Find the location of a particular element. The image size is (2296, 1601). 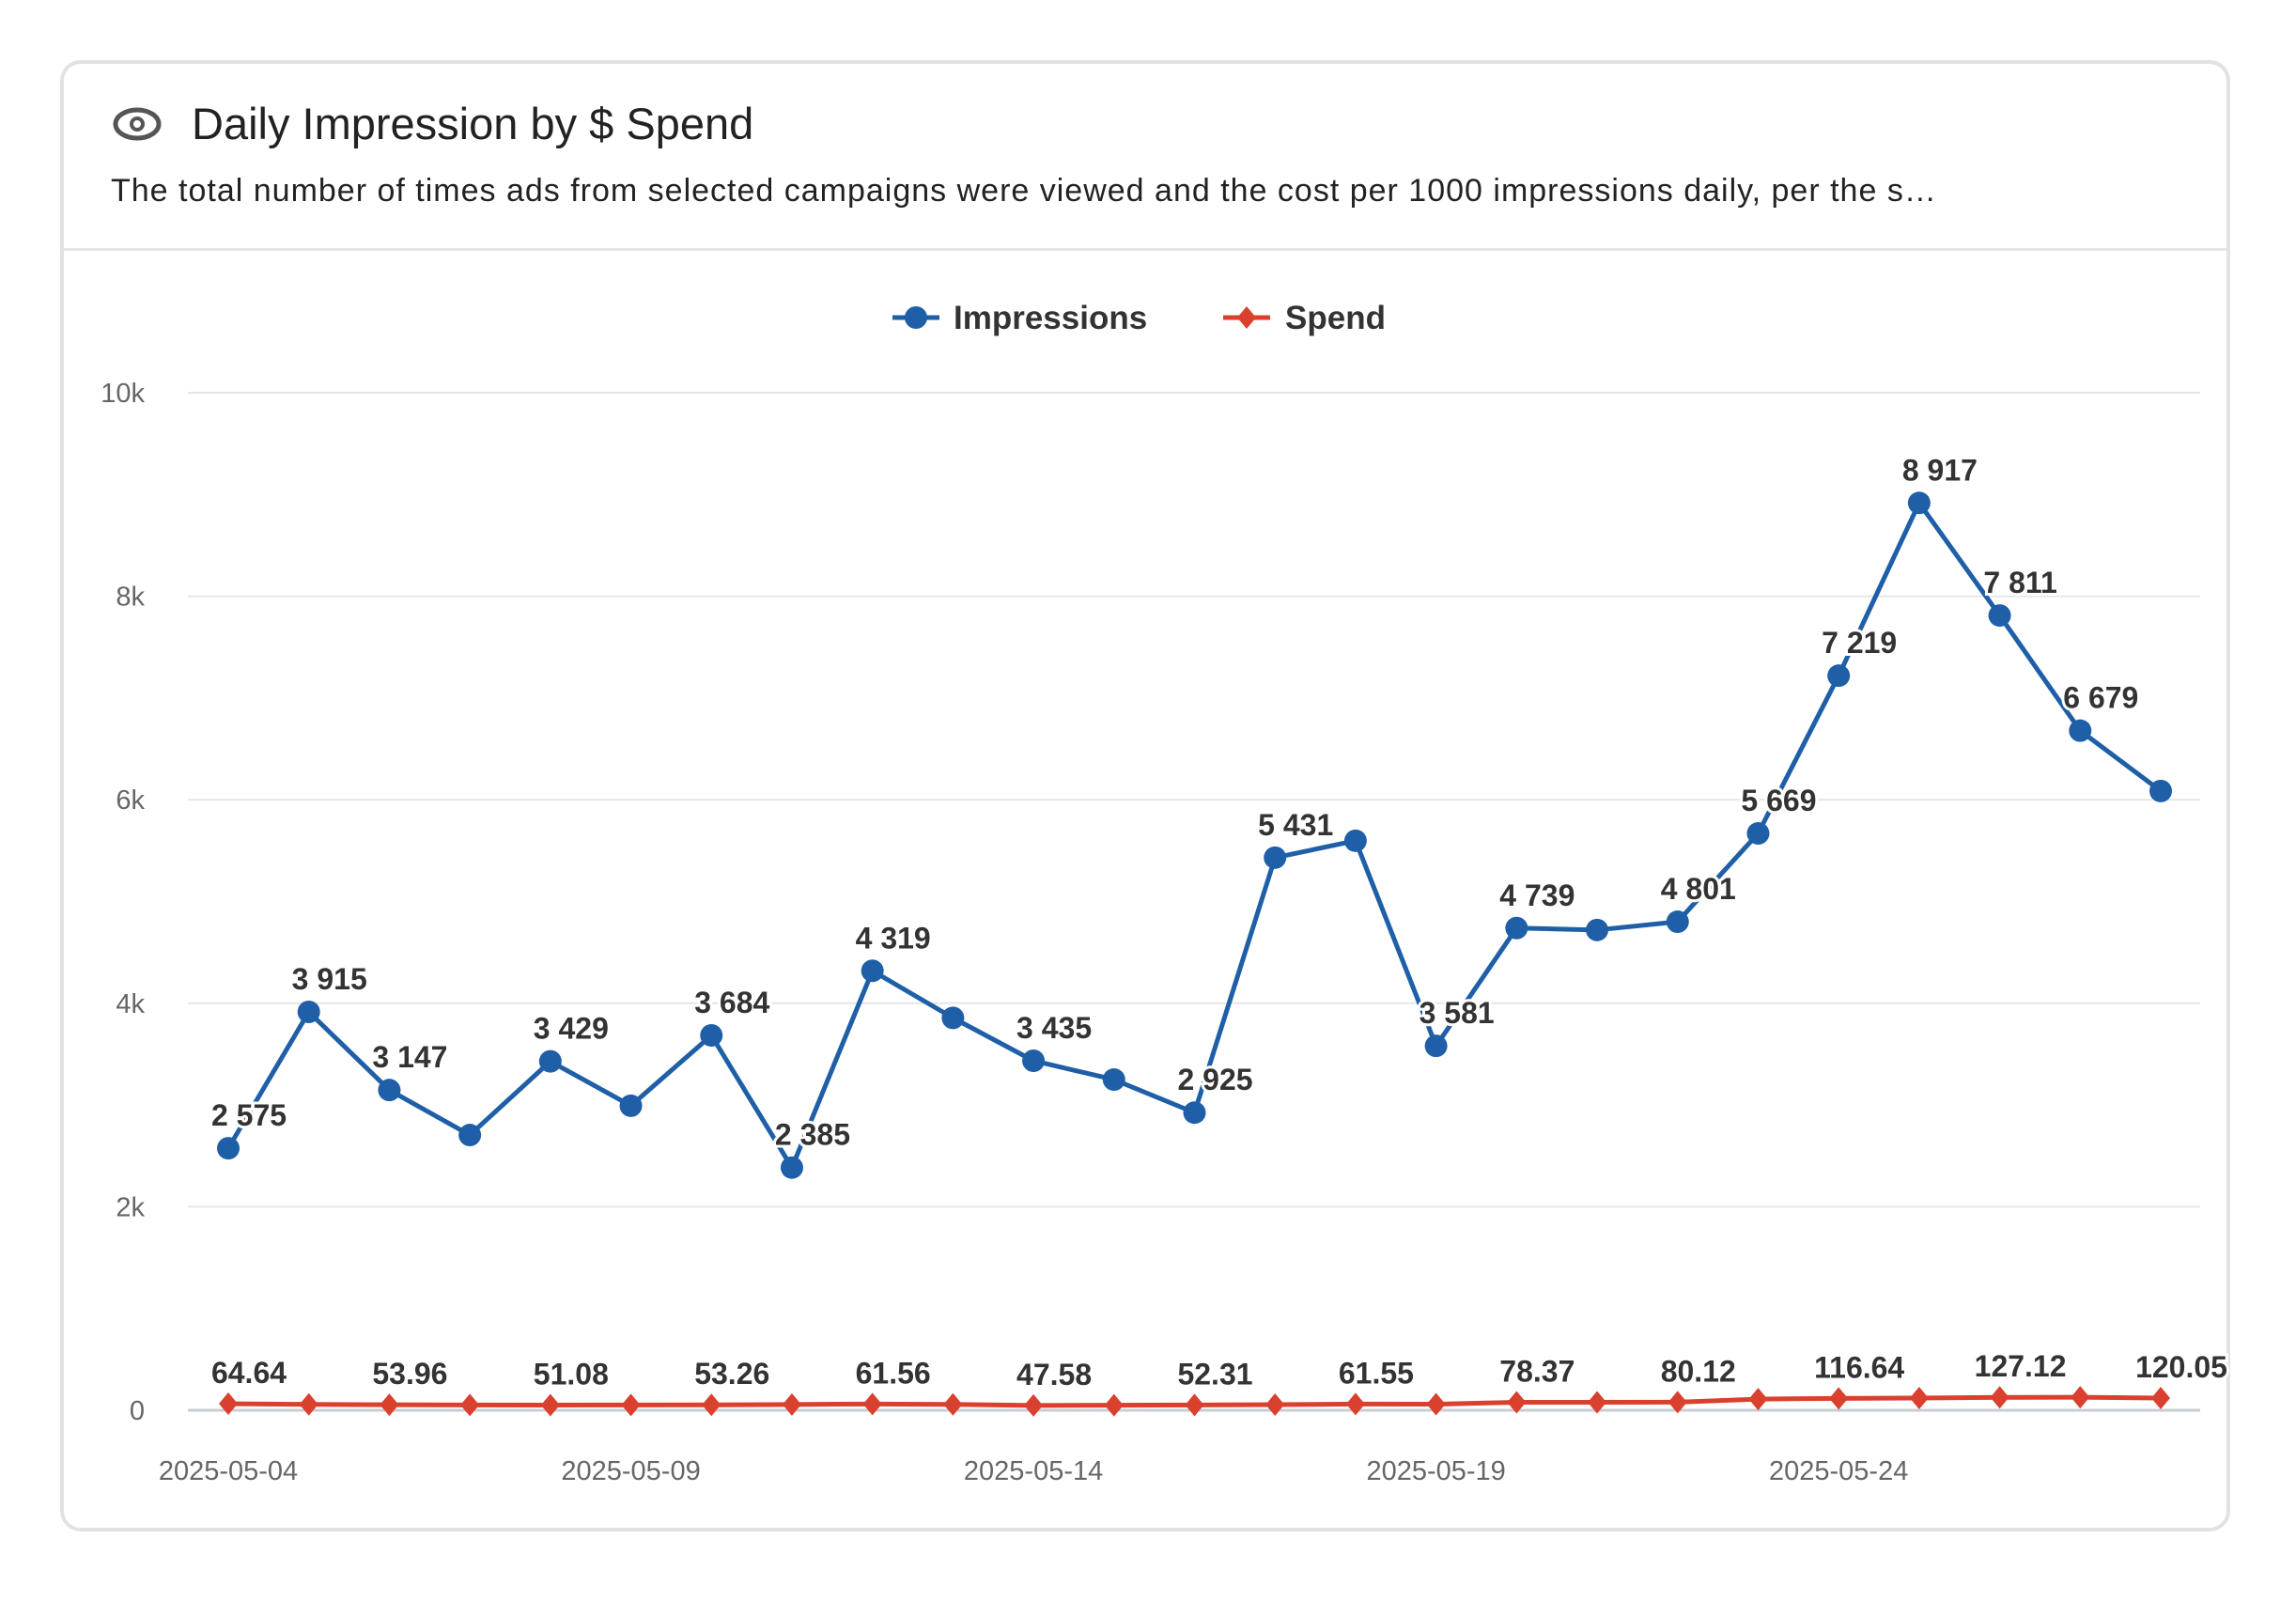

data-label: 2 385 is located at coordinates (812, 1135).